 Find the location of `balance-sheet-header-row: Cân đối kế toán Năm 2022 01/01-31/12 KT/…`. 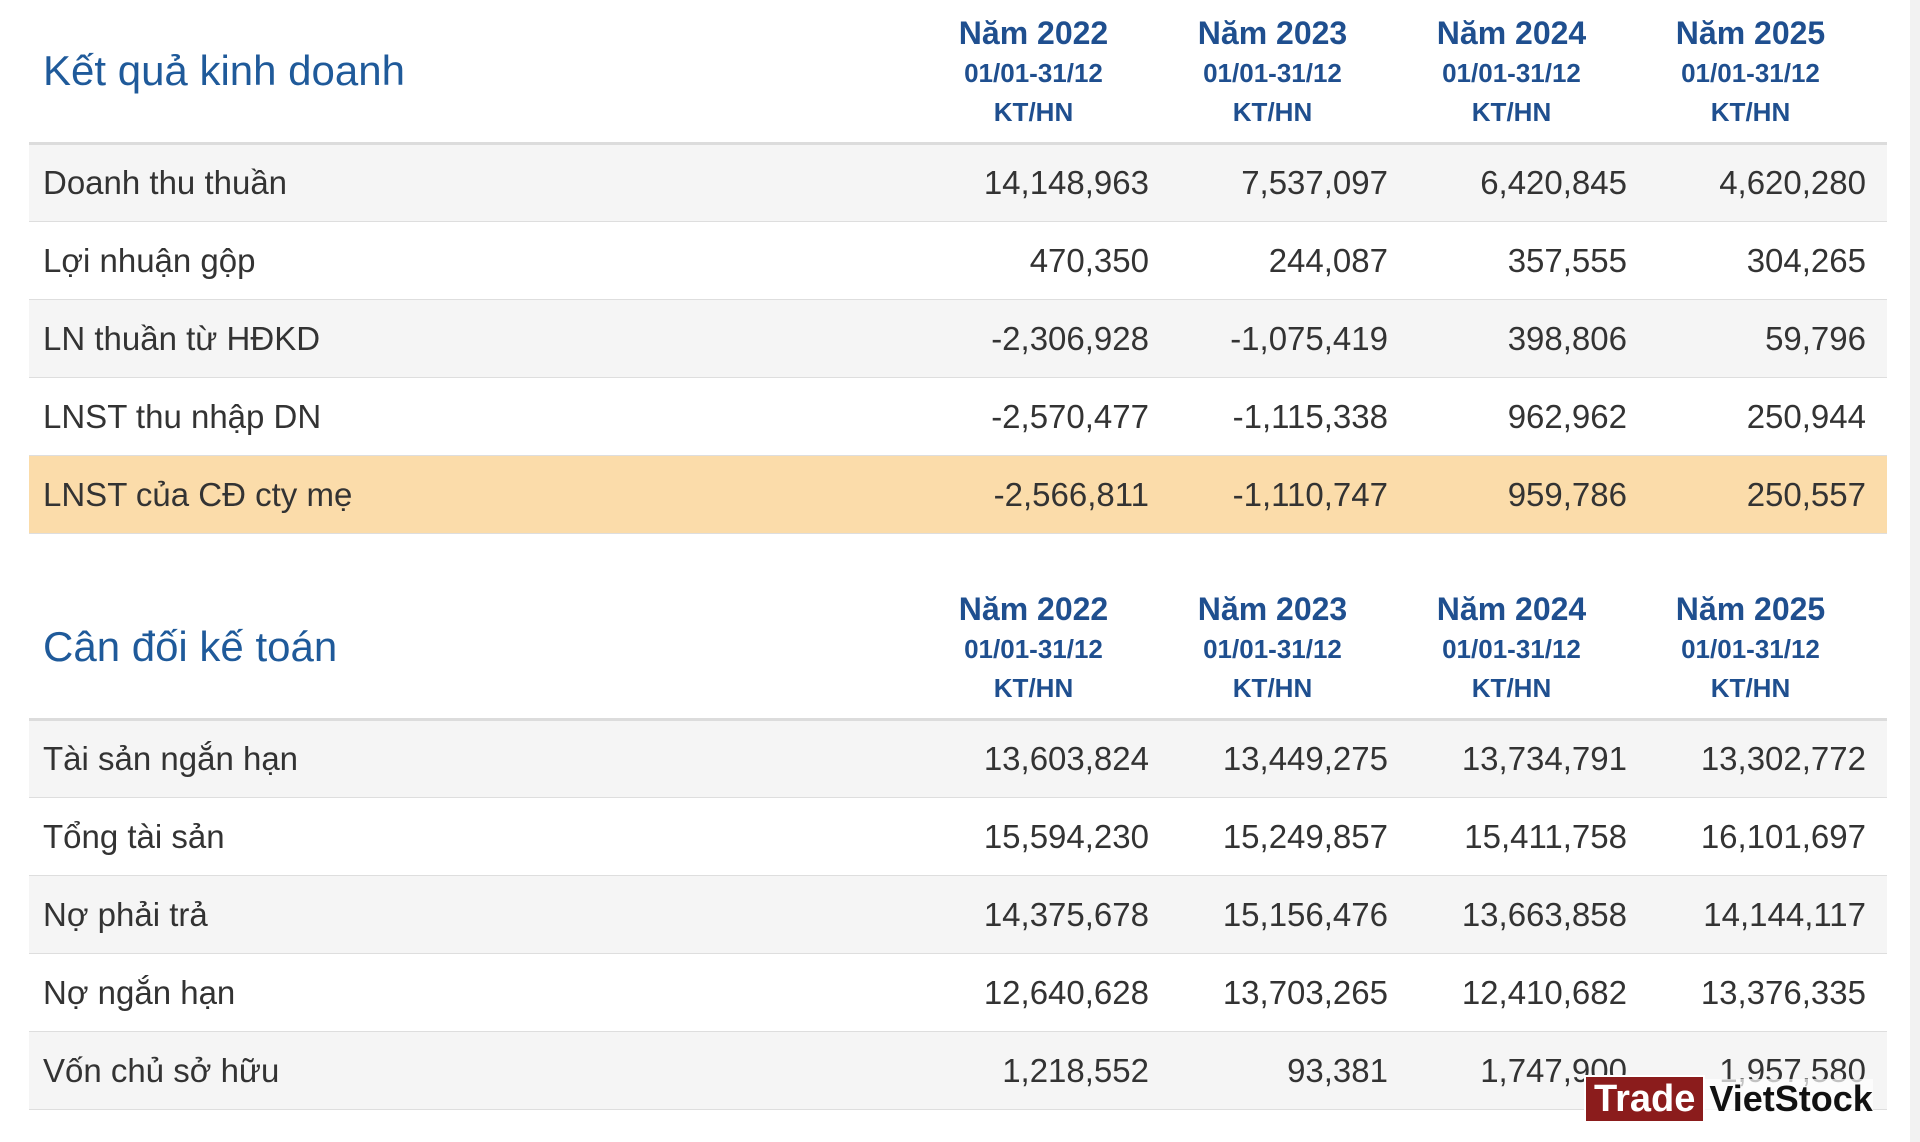

balance-sheet-header-row: Cân đối kế toán Năm 2022 01/01-31/12 KT/… is located at coordinates (958, 648).